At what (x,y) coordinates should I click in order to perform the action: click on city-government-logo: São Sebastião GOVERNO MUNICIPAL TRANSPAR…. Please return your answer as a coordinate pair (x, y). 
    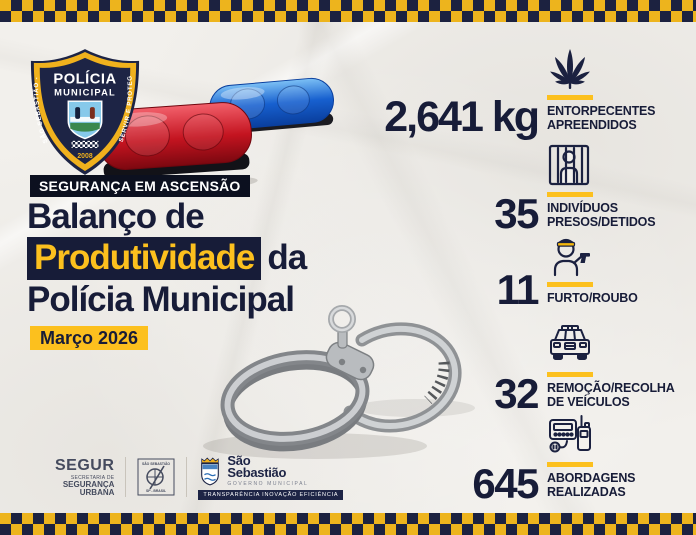
    Looking at the image, I should click on (271, 476).